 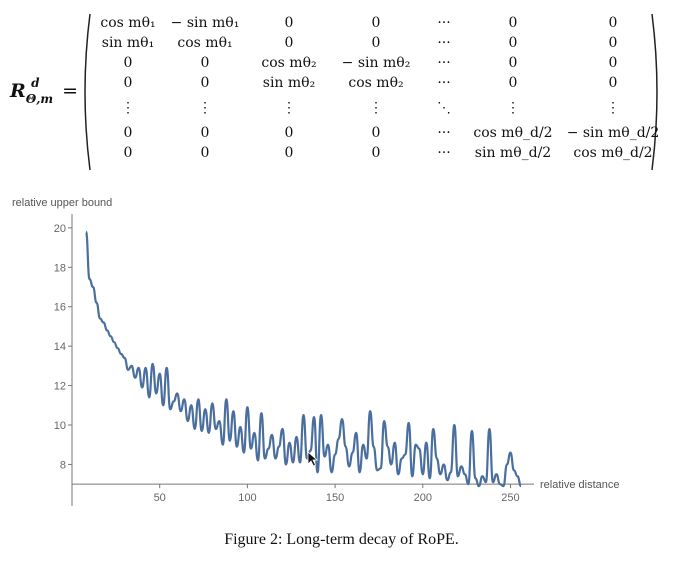 I want to click on right-parenthesis, so click(x=654, y=92).